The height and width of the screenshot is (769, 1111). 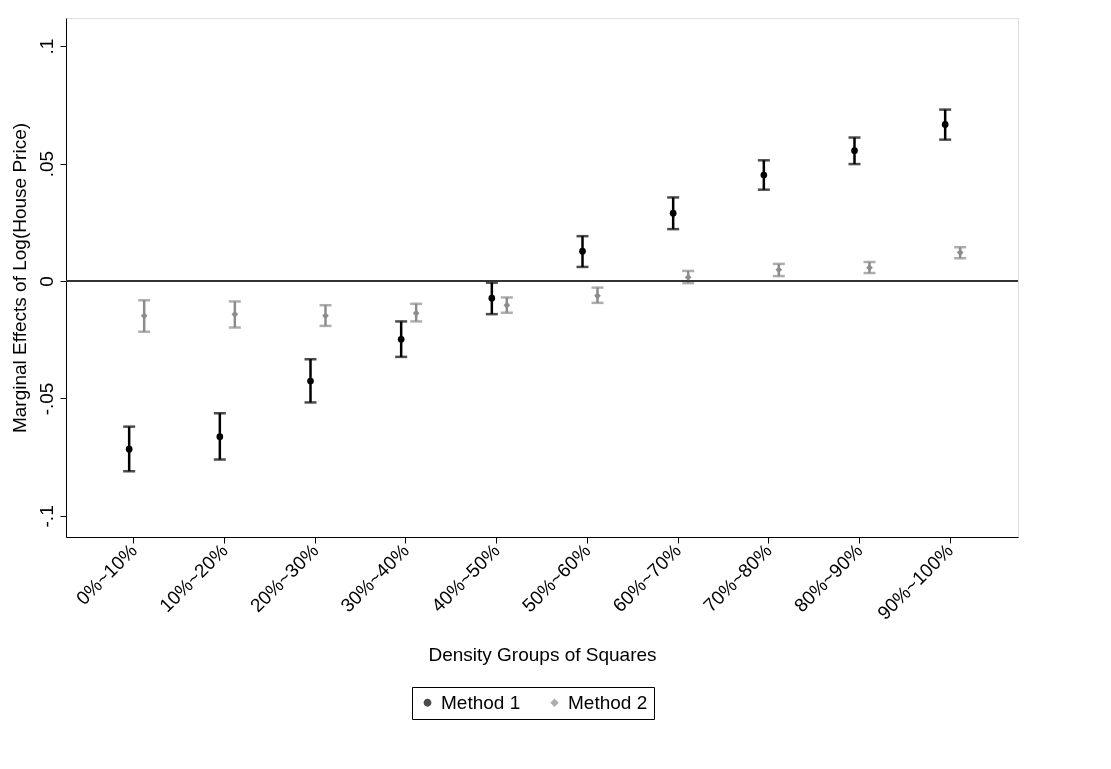 I want to click on y-tick-label: -.05, so click(x=46, y=399).